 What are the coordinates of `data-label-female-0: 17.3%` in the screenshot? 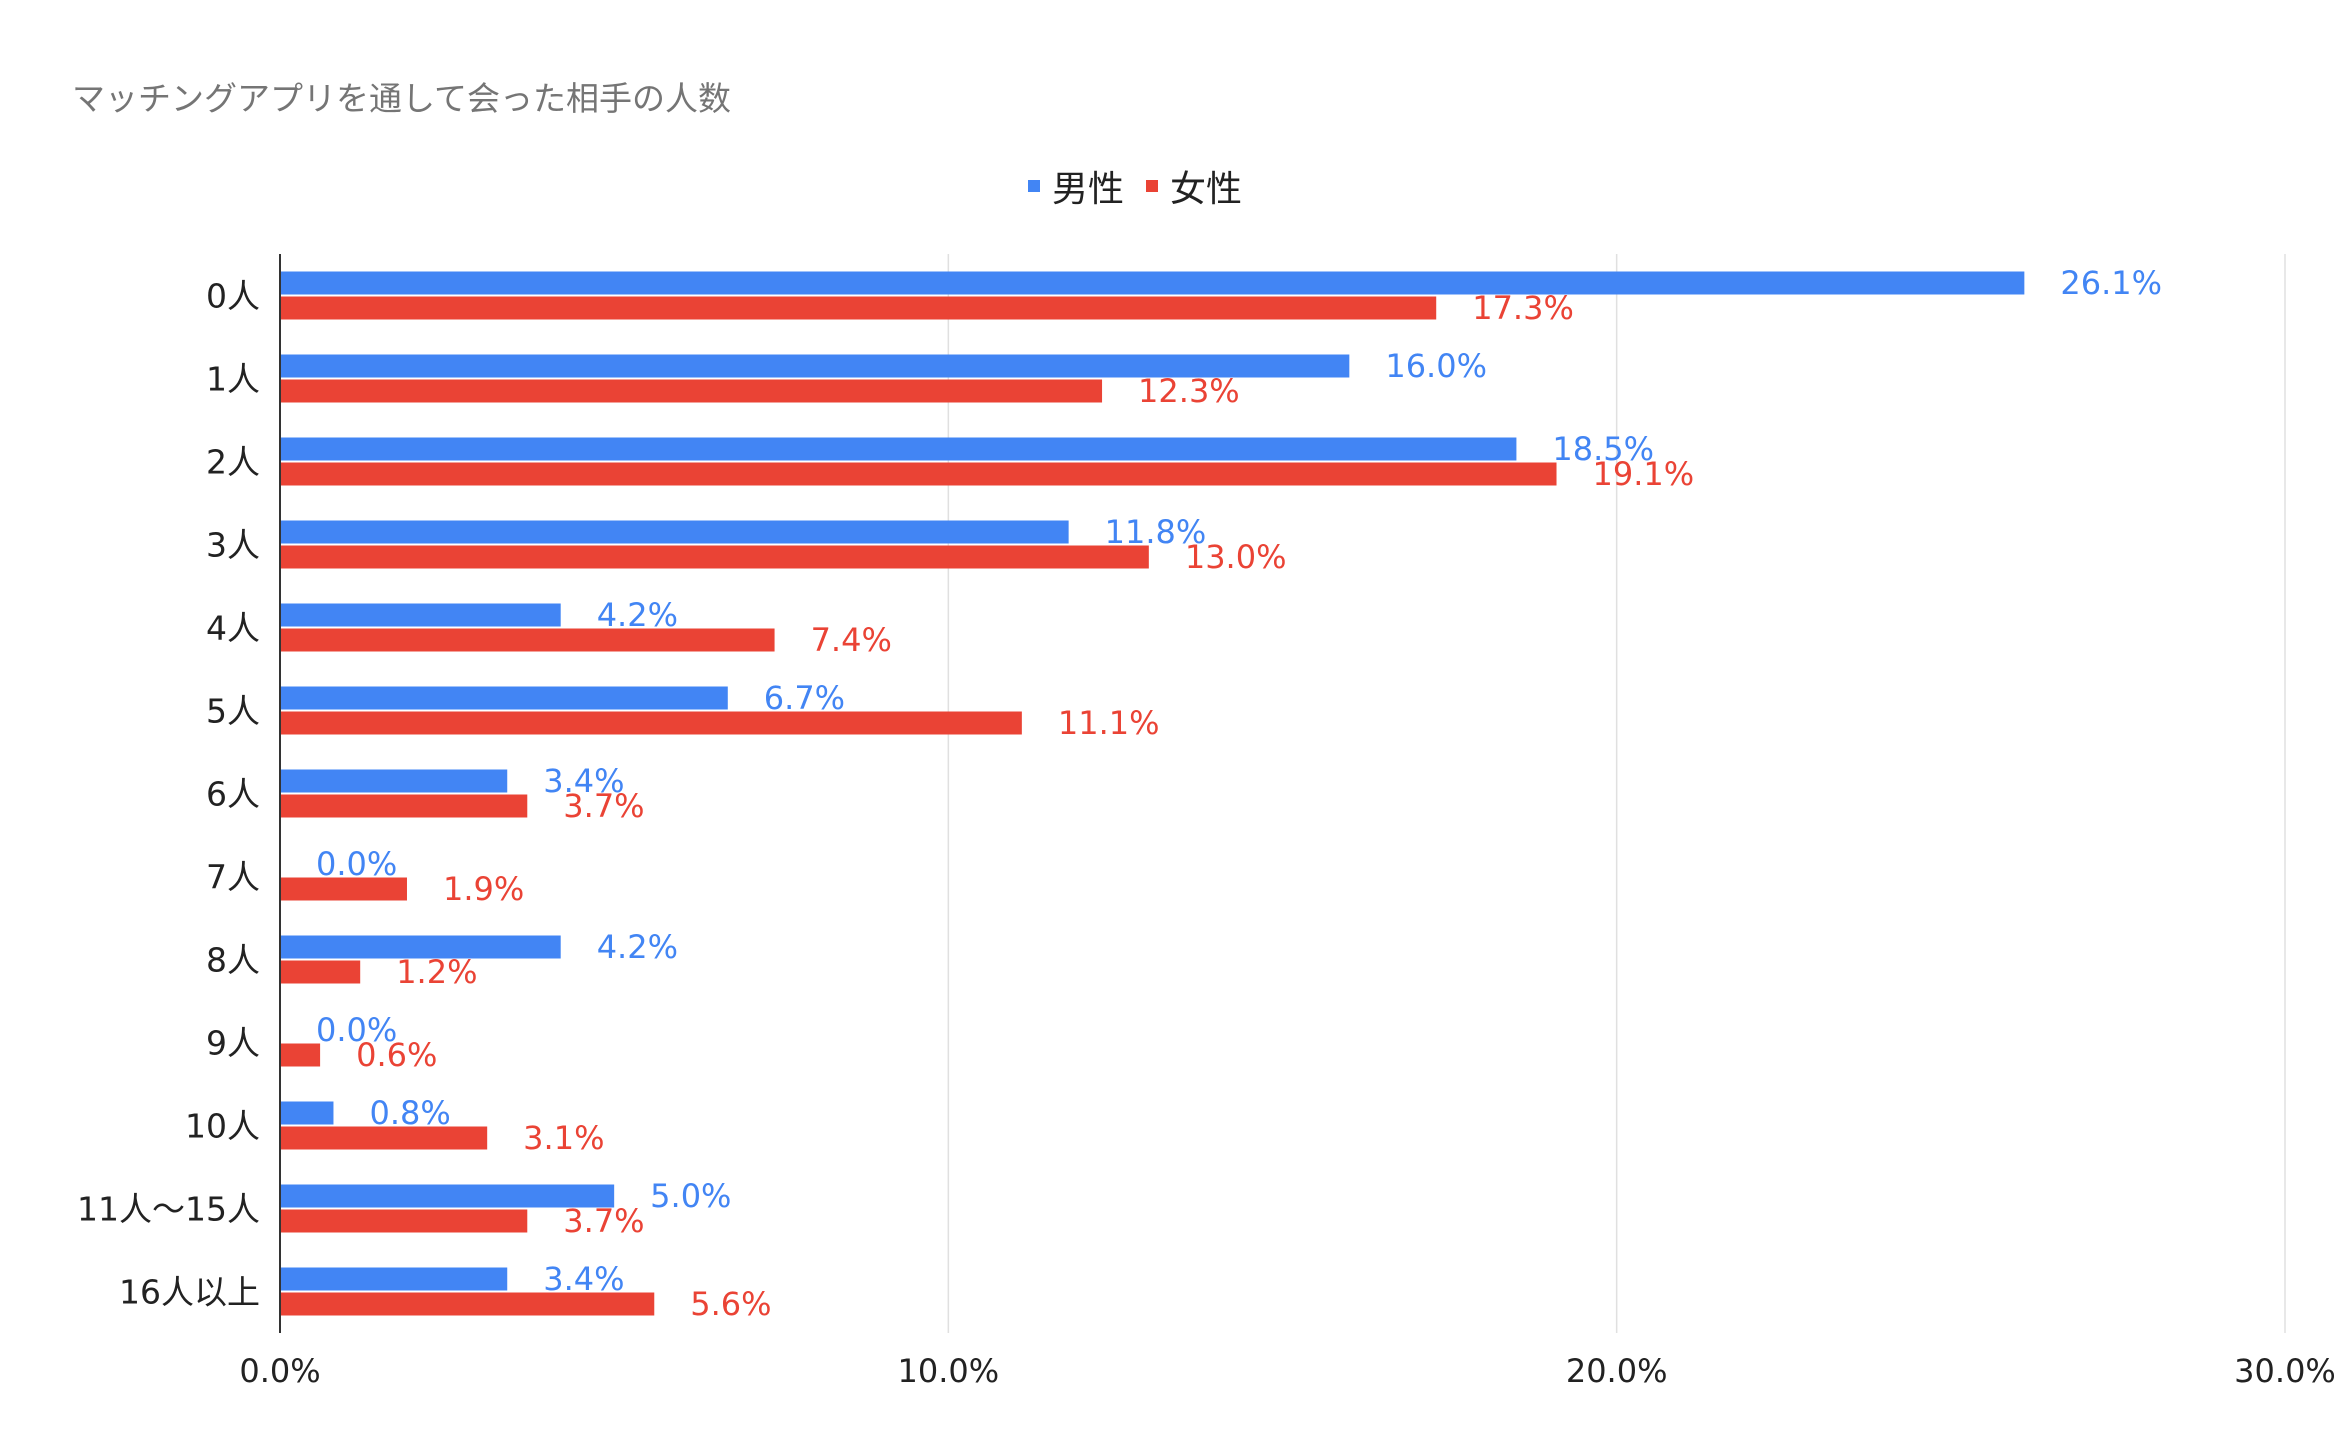 It's located at (1523, 308).